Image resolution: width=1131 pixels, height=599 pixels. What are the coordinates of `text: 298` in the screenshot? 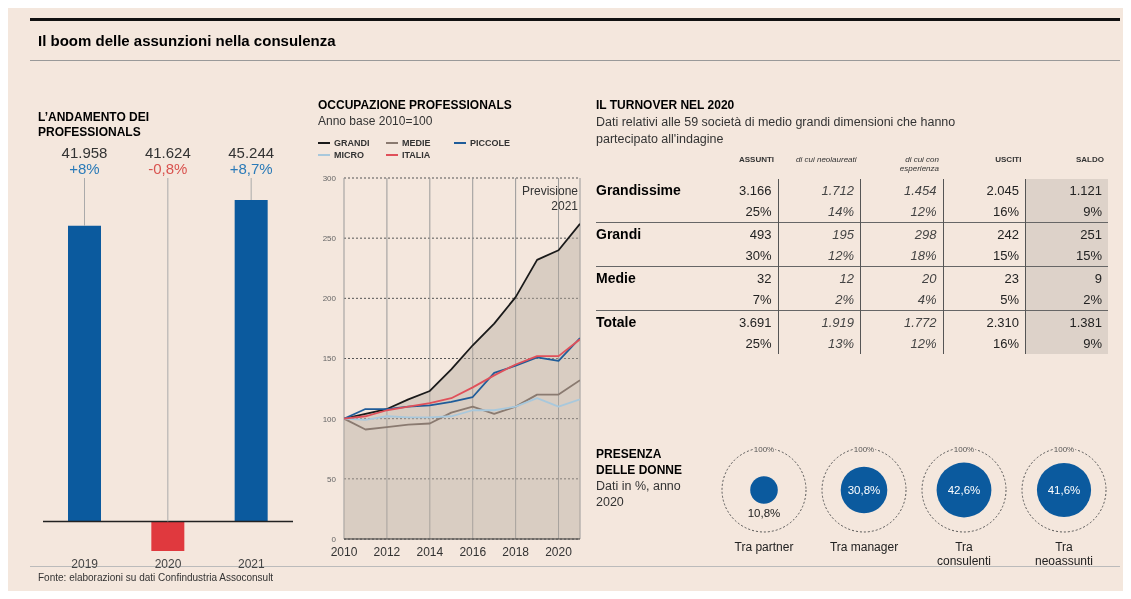 It's located at (925, 234).